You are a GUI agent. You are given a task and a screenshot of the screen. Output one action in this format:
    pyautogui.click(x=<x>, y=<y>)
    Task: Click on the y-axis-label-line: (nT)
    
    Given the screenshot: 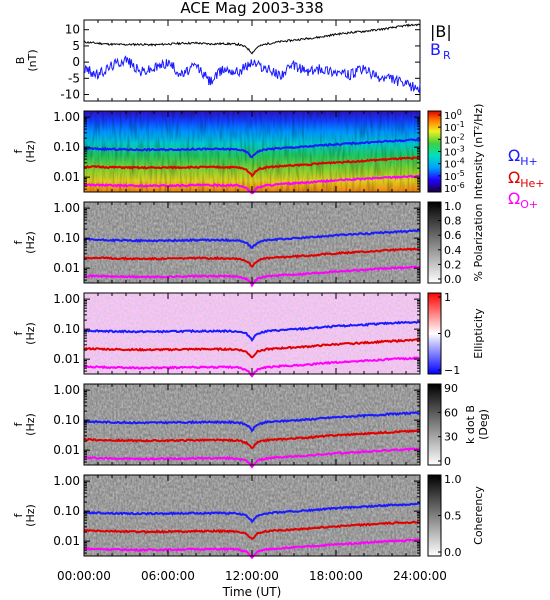 What is the action you would take?
    pyautogui.click(x=32, y=60)
    